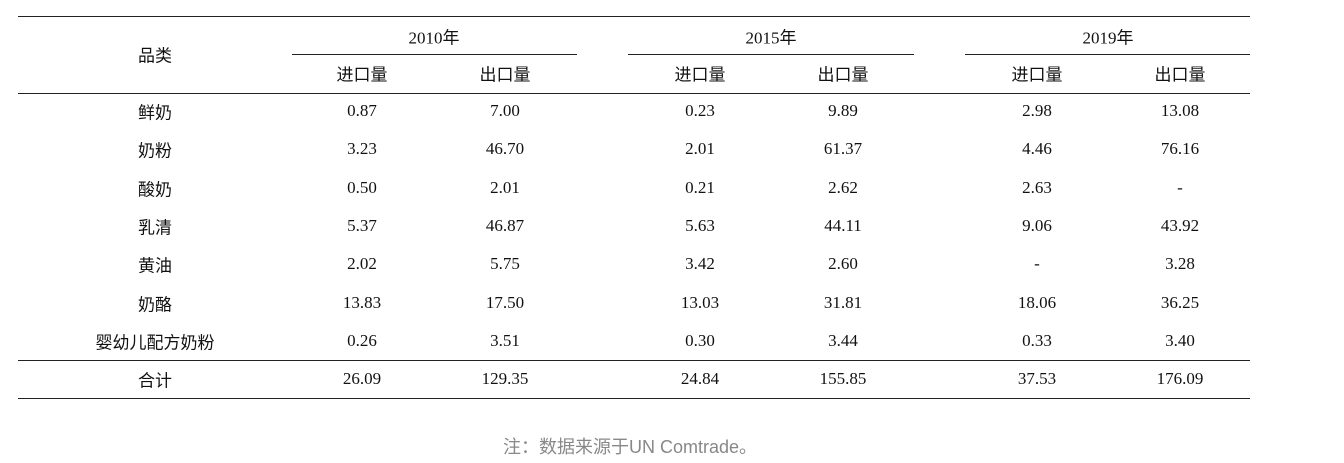 This screenshot has height=463, width=1344. Describe the element at coordinates (1037, 110) in the screenshot. I see `cell: 2.98` at that location.